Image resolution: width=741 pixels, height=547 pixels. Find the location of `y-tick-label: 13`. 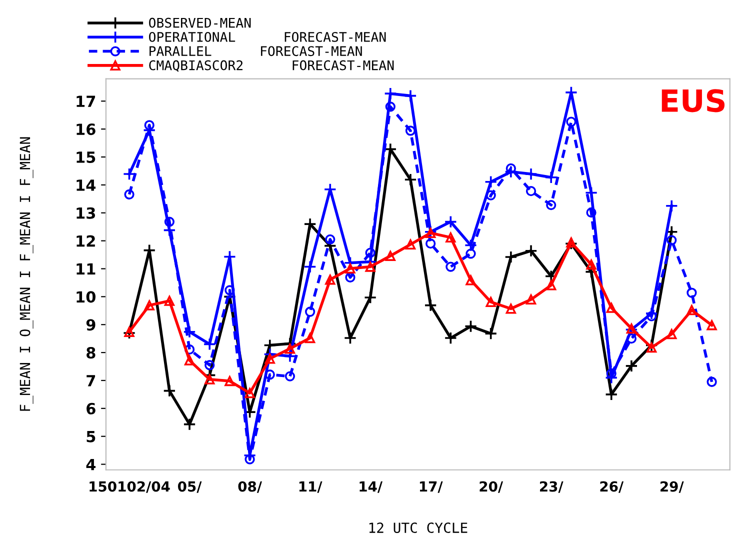

y-tick-label: 13 is located at coordinates (86, 213).